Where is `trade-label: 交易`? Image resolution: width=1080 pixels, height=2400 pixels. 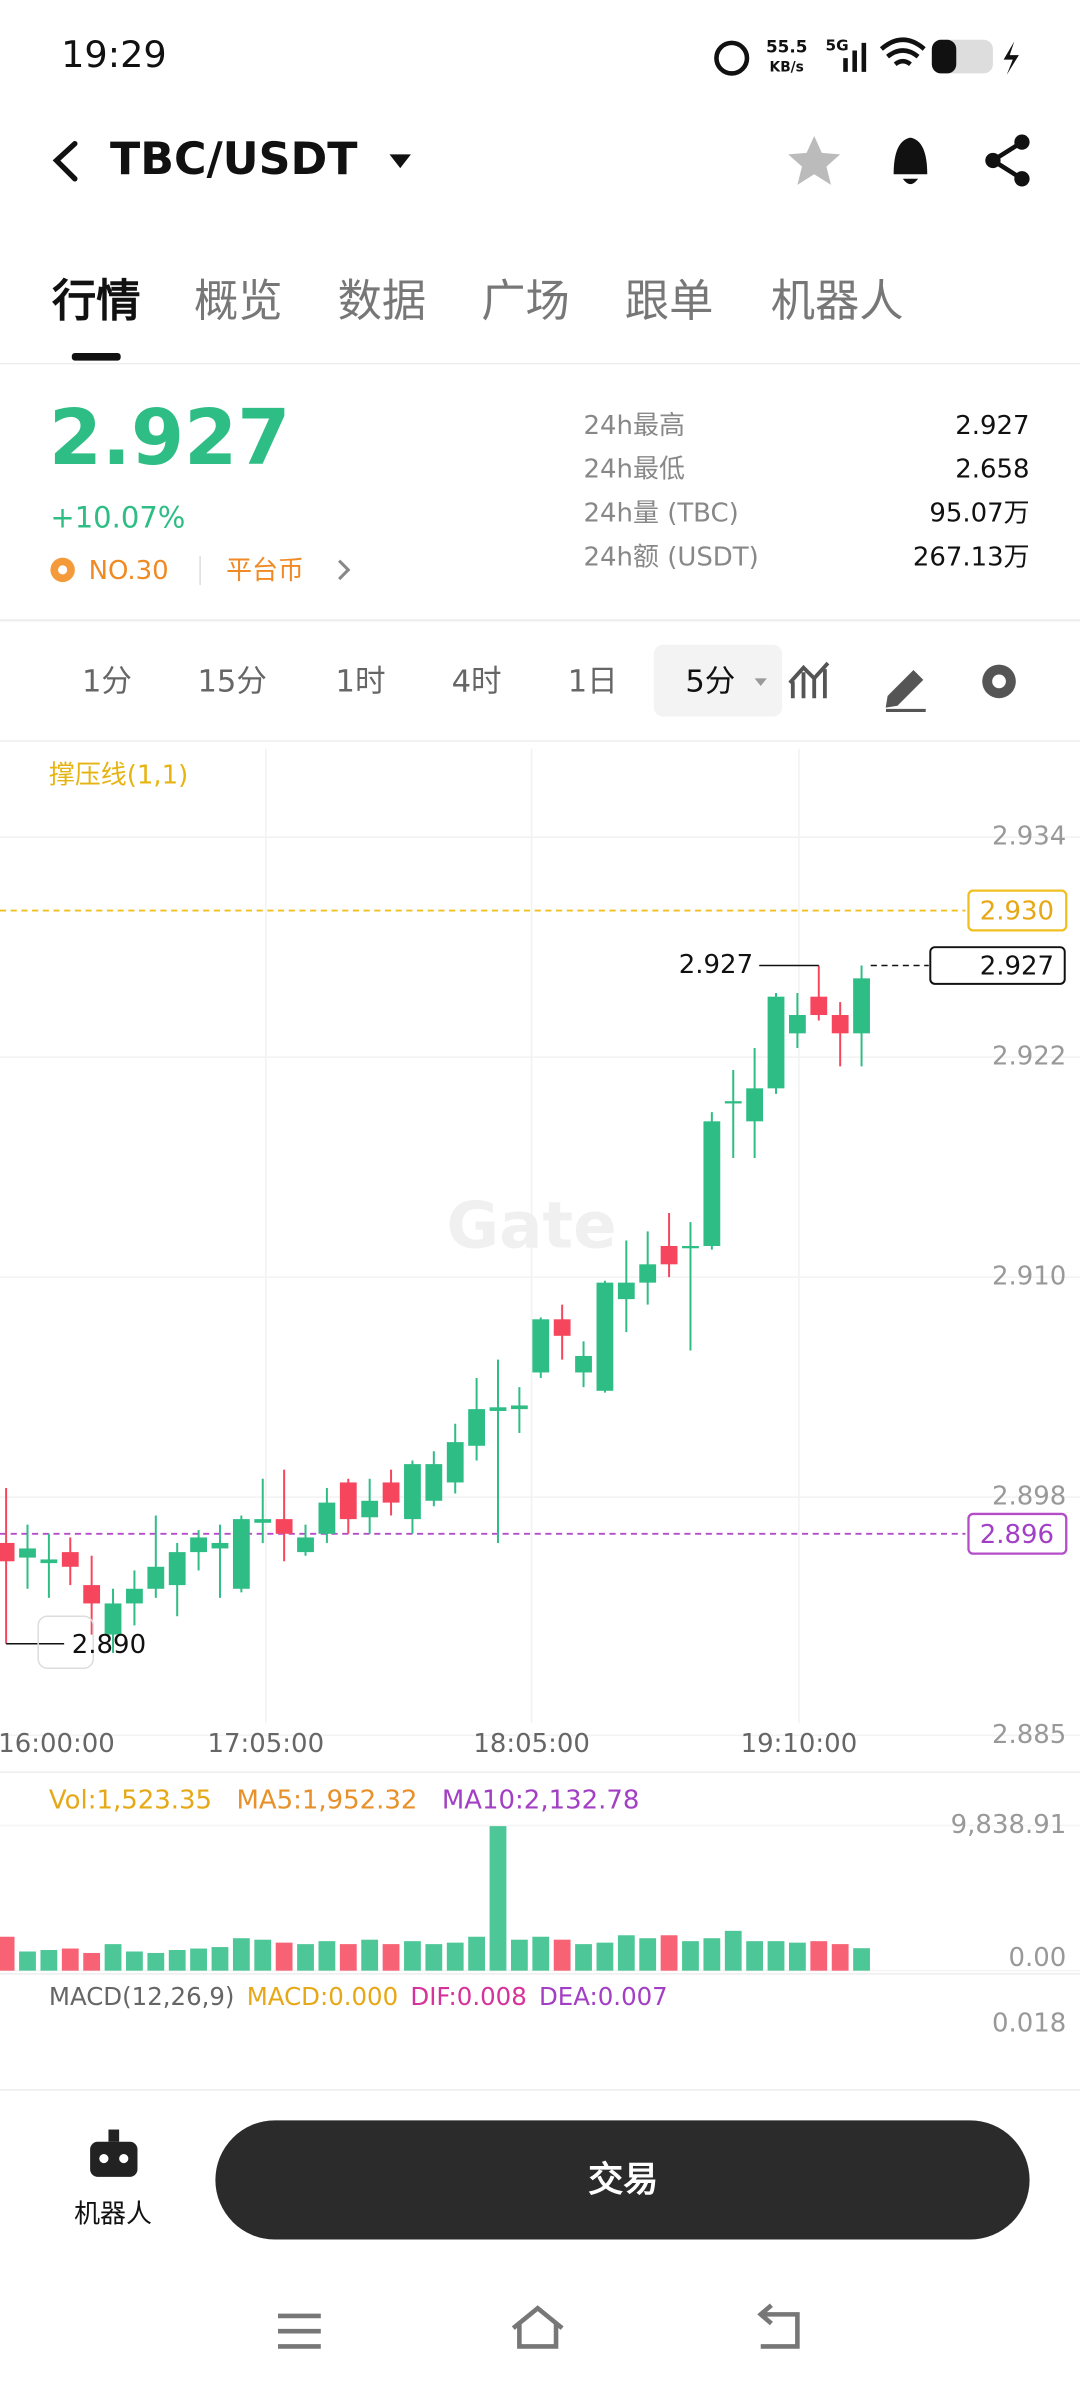
trade-label: 交易 is located at coordinates (623, 2179).